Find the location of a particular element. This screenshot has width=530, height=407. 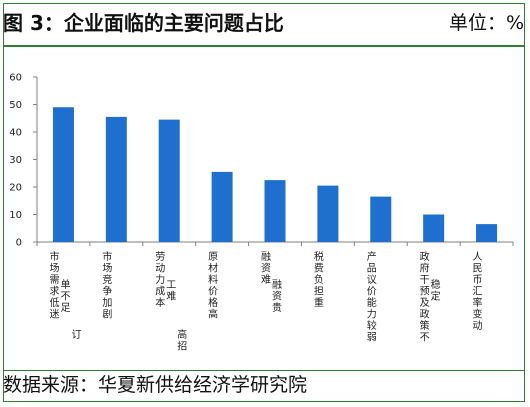

y-tick-label: 30 is located at coordinates (15, 160).